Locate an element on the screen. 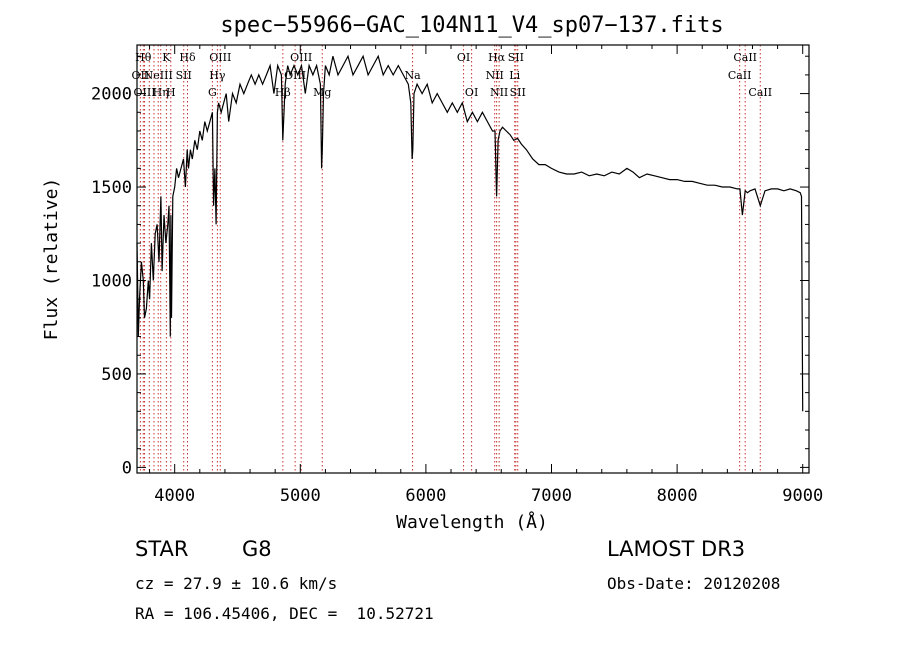 The width and height of the screenshot is (900, 649). line-marker-label-1: Hθ is located at coordinates (143, 57).